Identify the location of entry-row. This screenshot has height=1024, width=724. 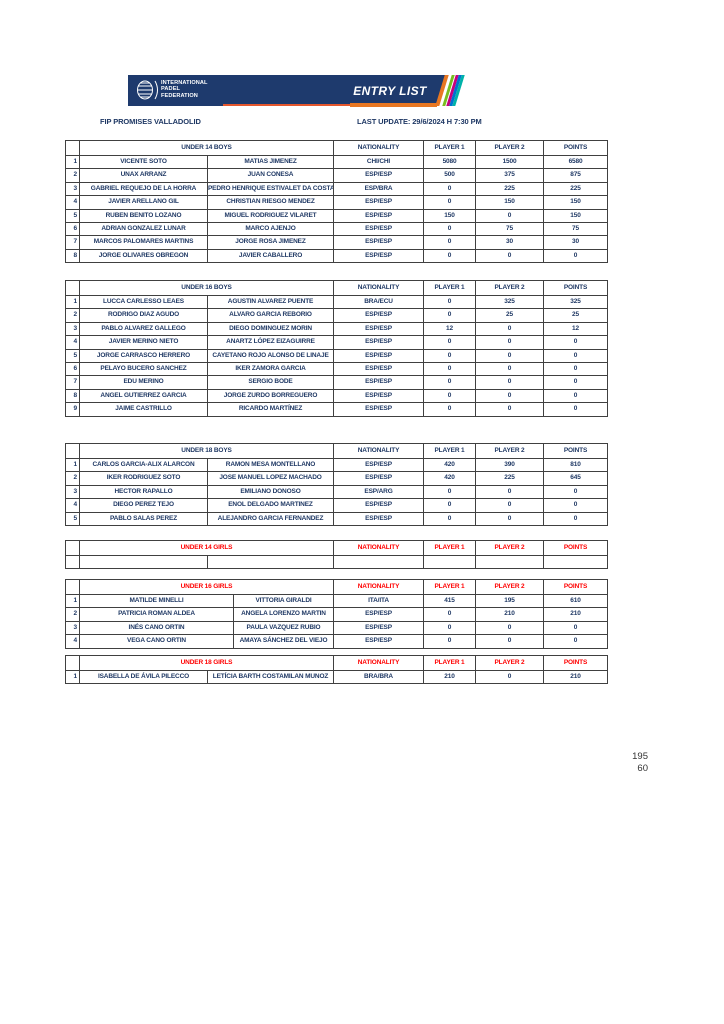
(336, 562).